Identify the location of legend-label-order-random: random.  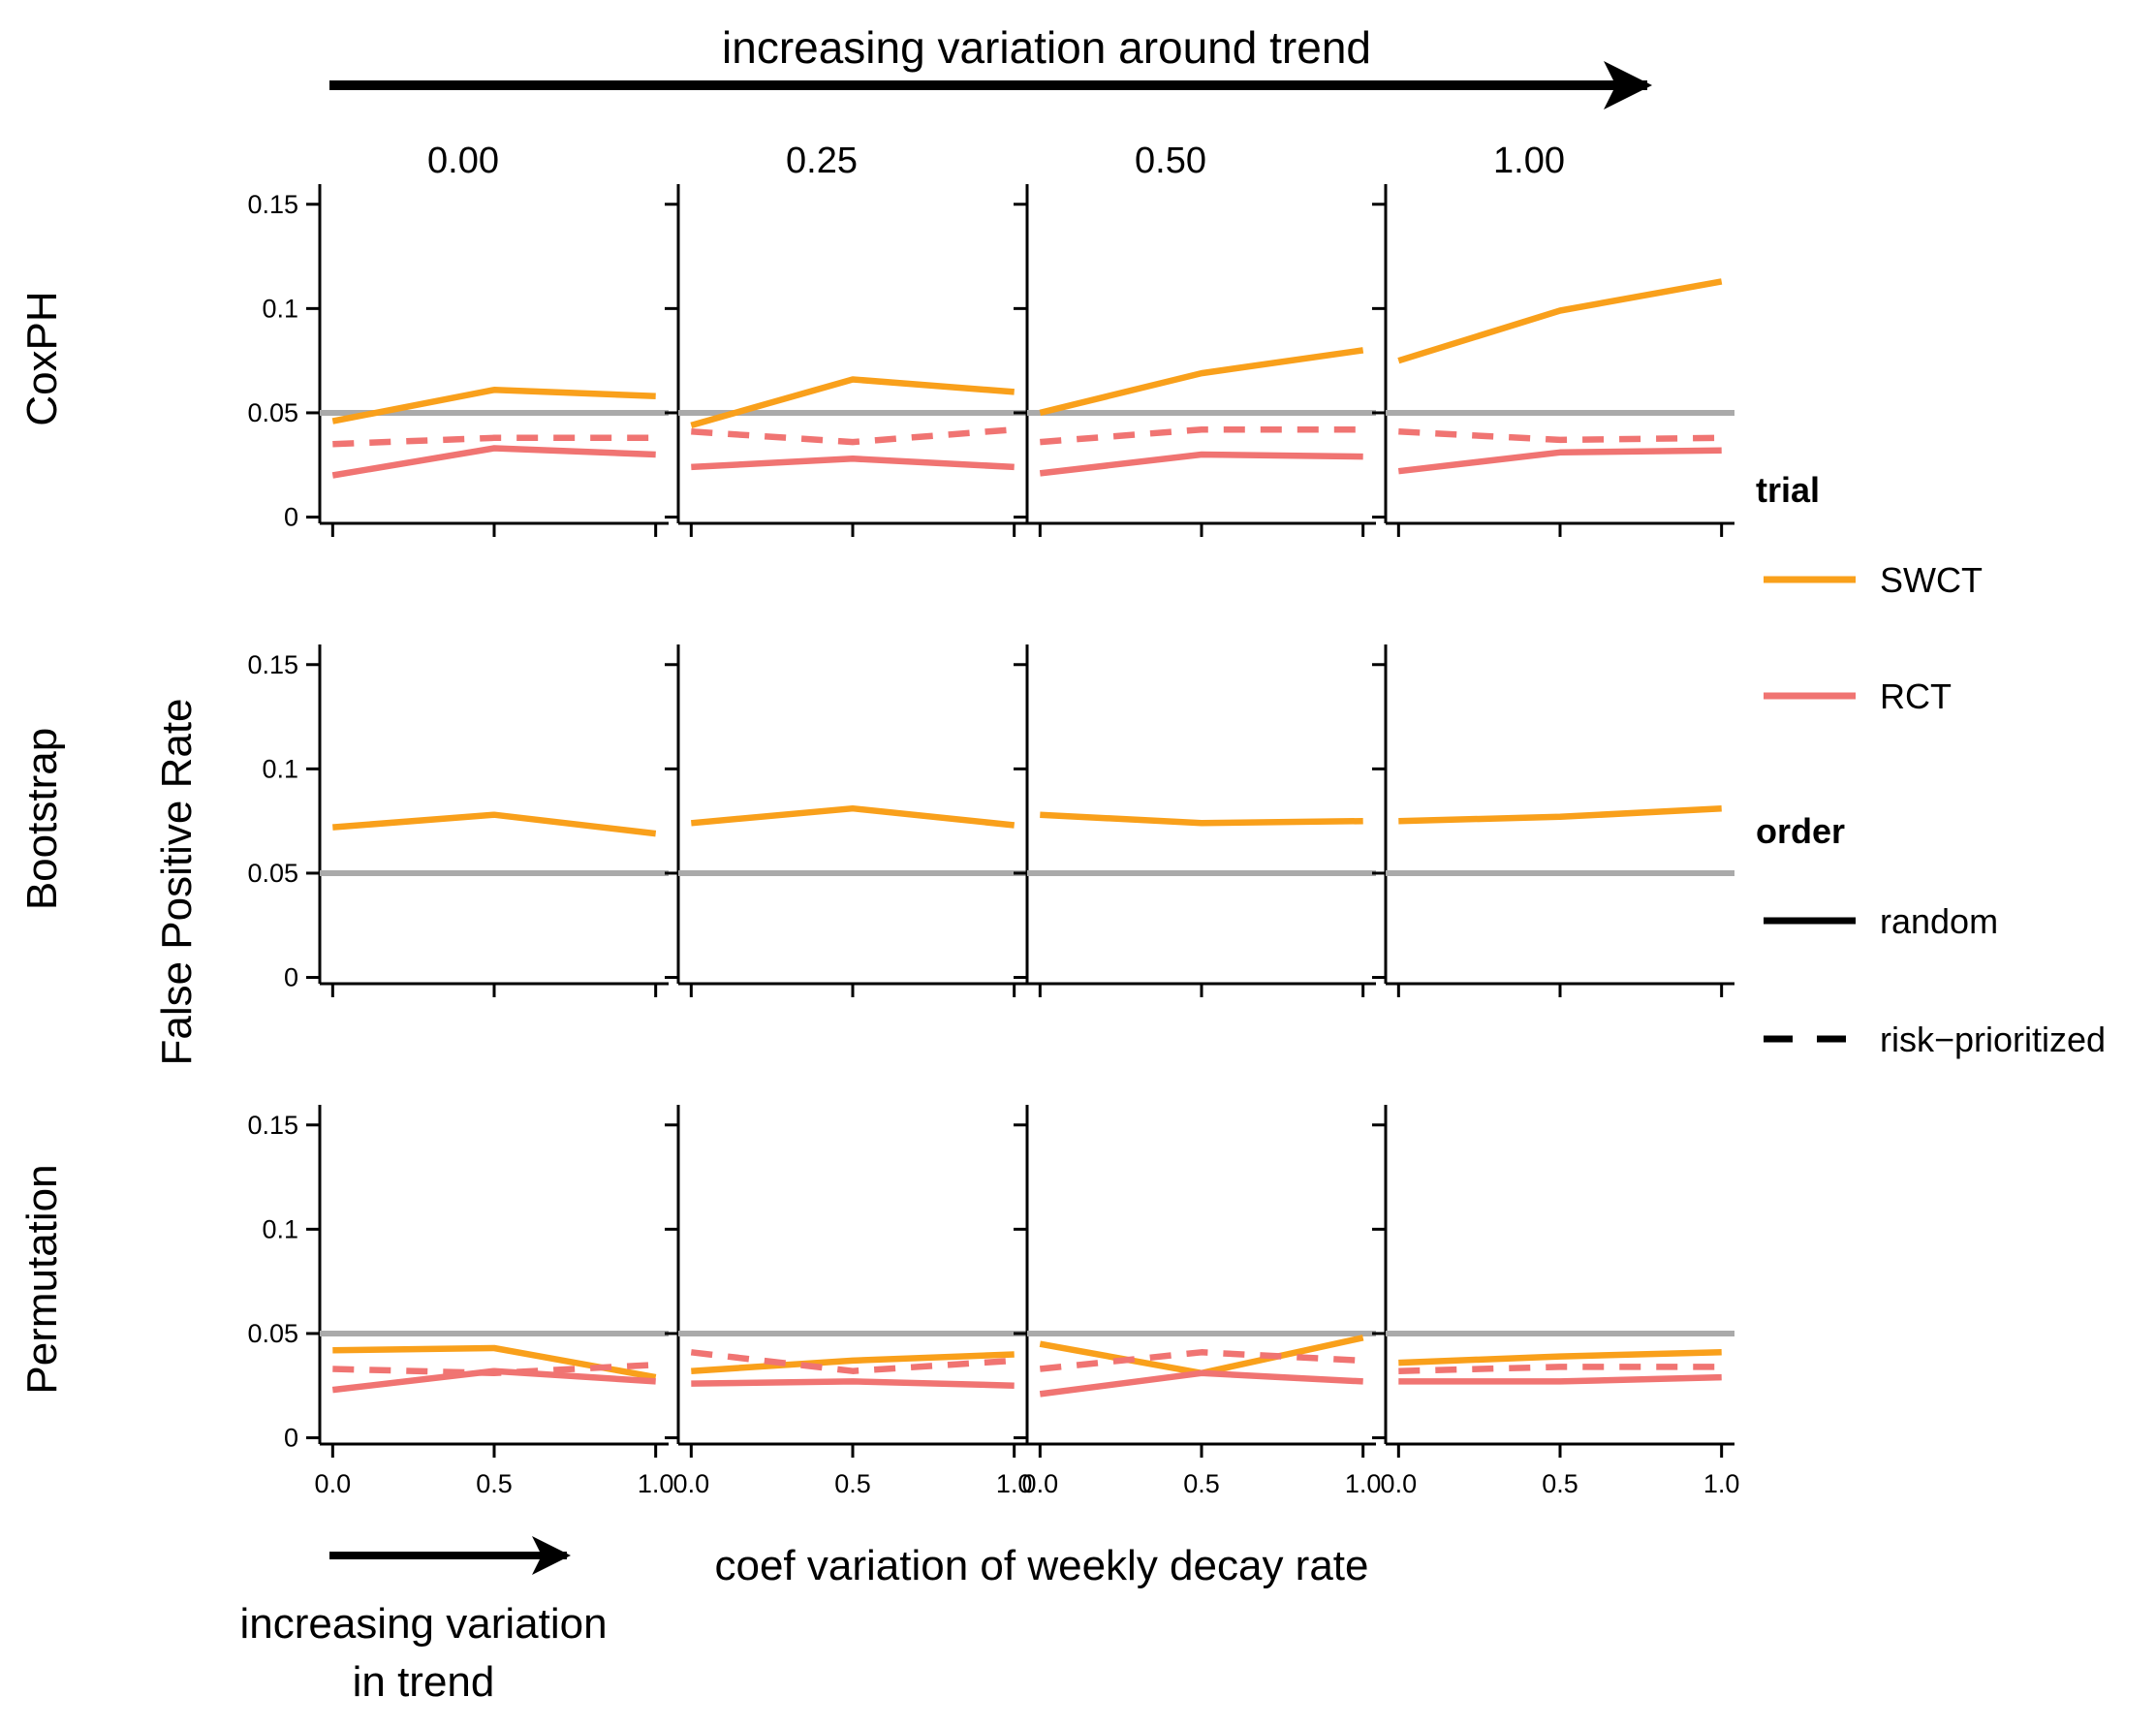
(1939, 921).